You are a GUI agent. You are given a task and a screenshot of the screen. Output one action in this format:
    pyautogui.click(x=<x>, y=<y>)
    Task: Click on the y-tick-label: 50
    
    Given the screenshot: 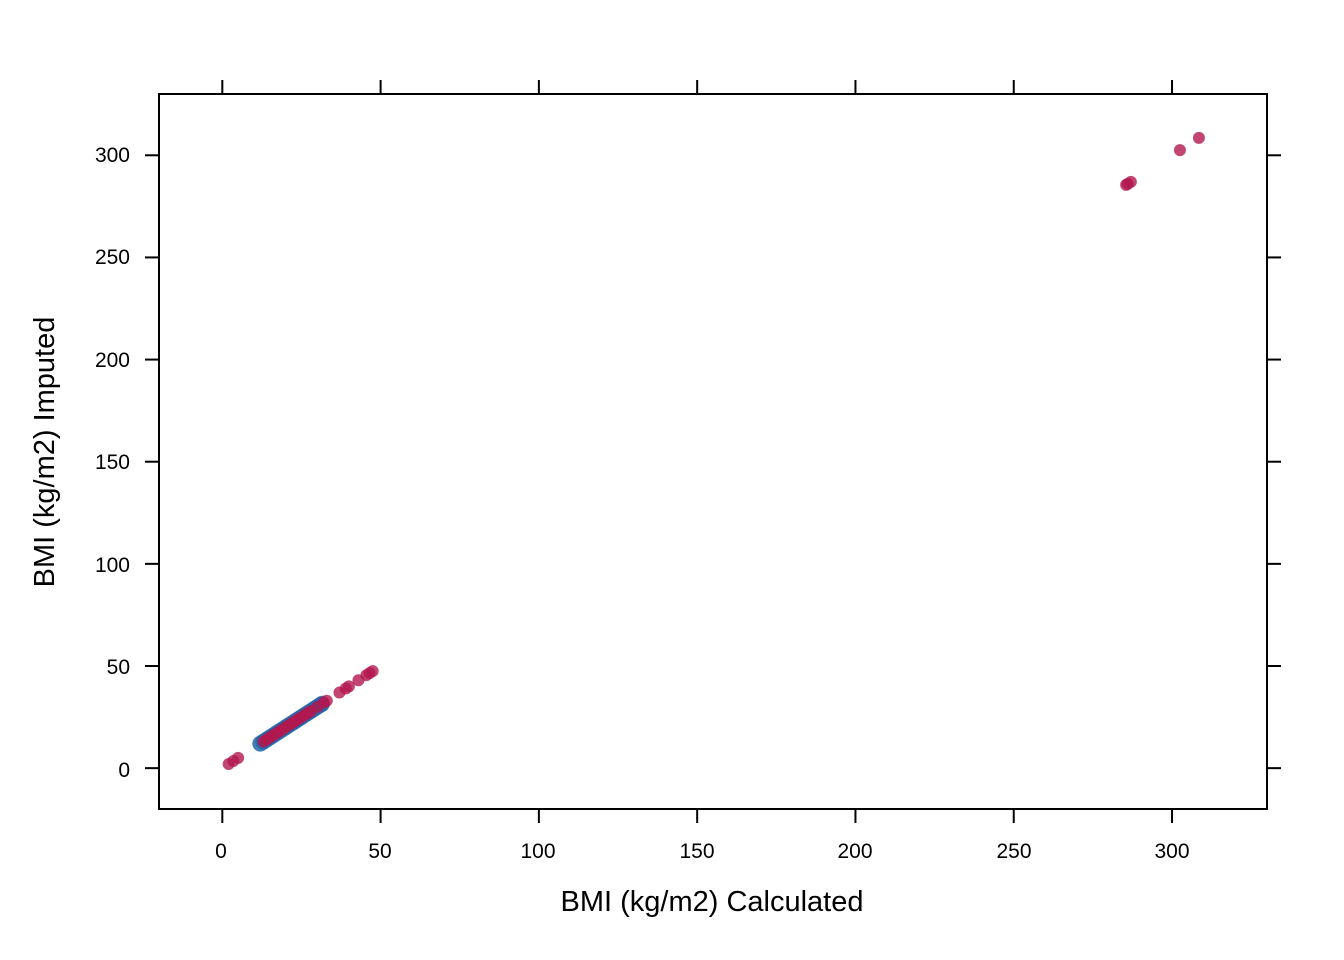 What is the action you would take?
    pyautogui.click(x=118, y=667)
    